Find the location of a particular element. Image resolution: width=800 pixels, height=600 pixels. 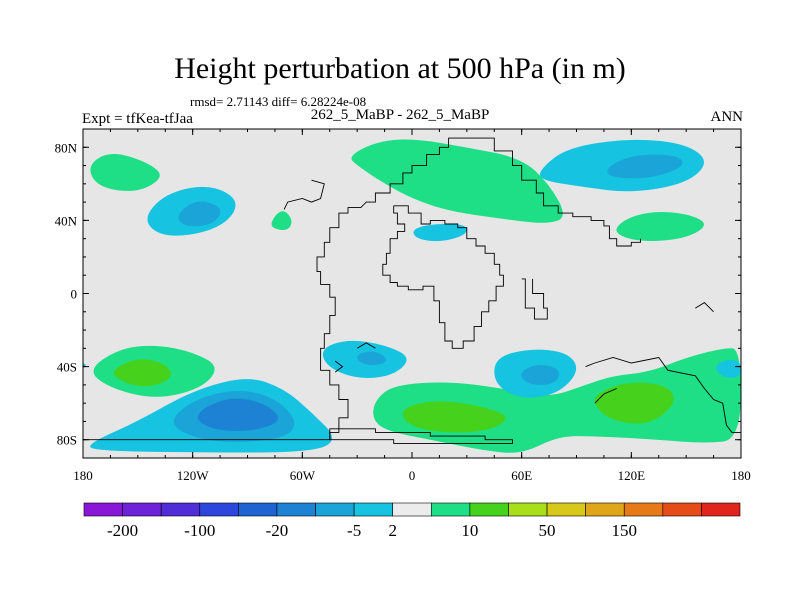

x-tick-label-3: 0 is located at coordinates (412, 475).